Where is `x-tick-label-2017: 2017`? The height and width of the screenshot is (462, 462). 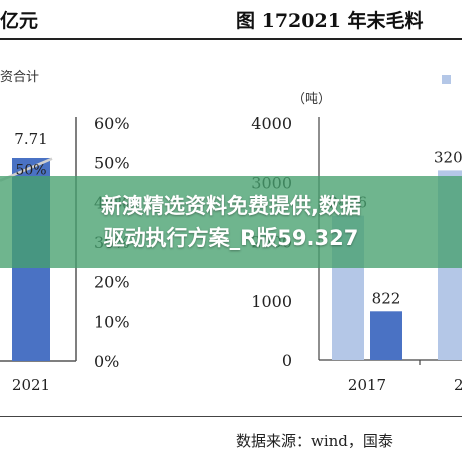
x-tick-label-2017: 2017 is located at coordinates (367, 385).